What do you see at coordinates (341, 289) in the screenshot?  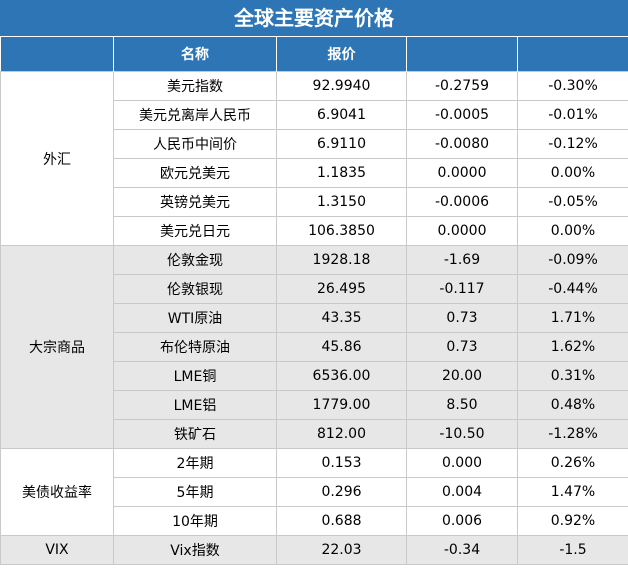 I see `price-cell: 26.495` at bounding box center [341, 289].